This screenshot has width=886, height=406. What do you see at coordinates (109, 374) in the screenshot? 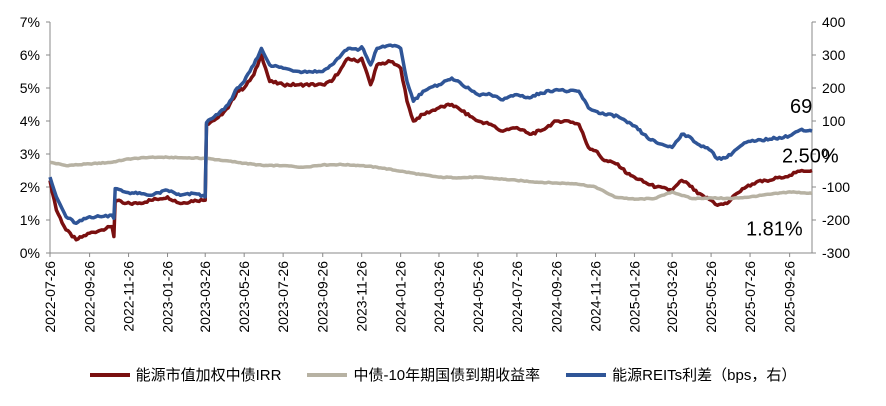
I see `legend-swatch-irr` at bounding box center [109, 374].